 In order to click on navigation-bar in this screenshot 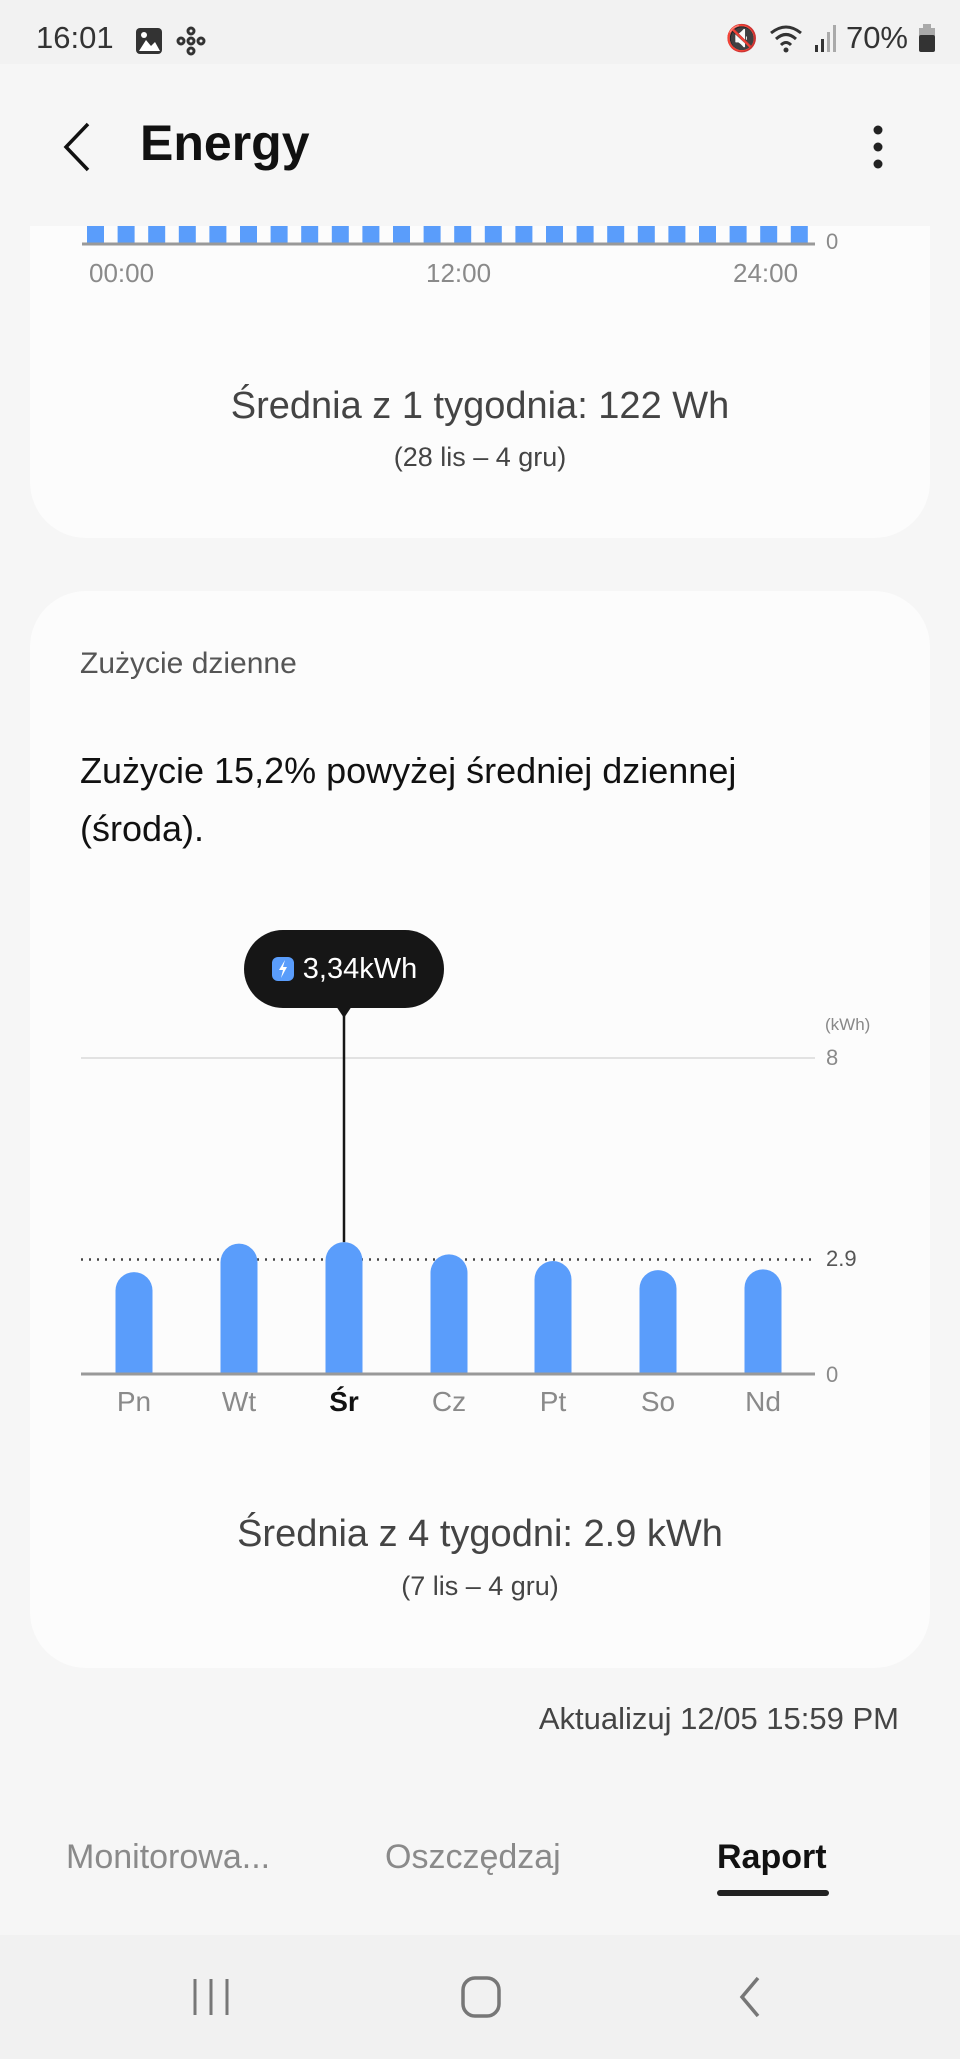, I will do `click(480, 1997)`.